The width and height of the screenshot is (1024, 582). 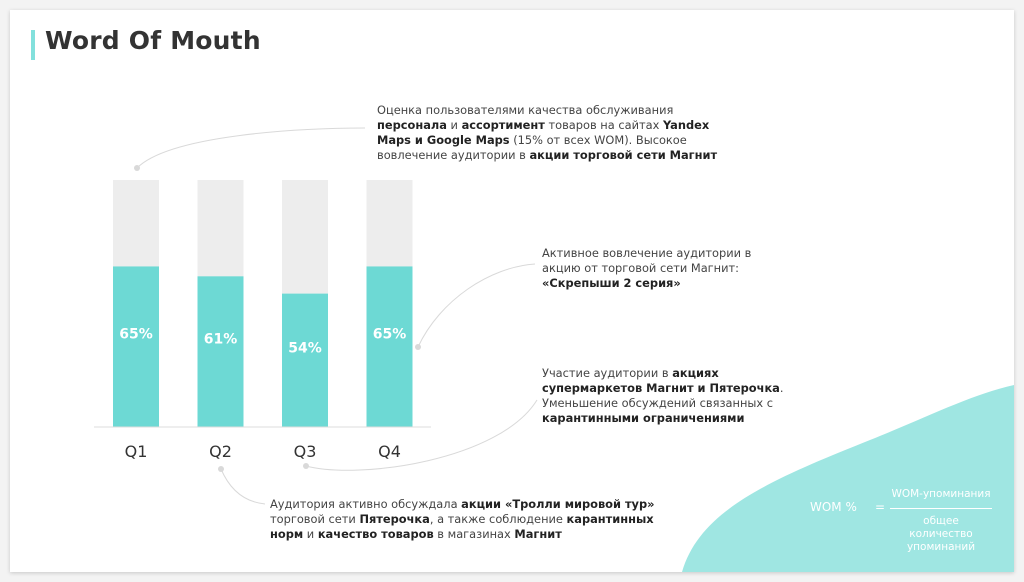 What do you see at coordinates (643, 418) in the screenshot?
I see `annotation-q3-bold-quarantine: карантинными ограничениями` at bounding box center [643, 418].